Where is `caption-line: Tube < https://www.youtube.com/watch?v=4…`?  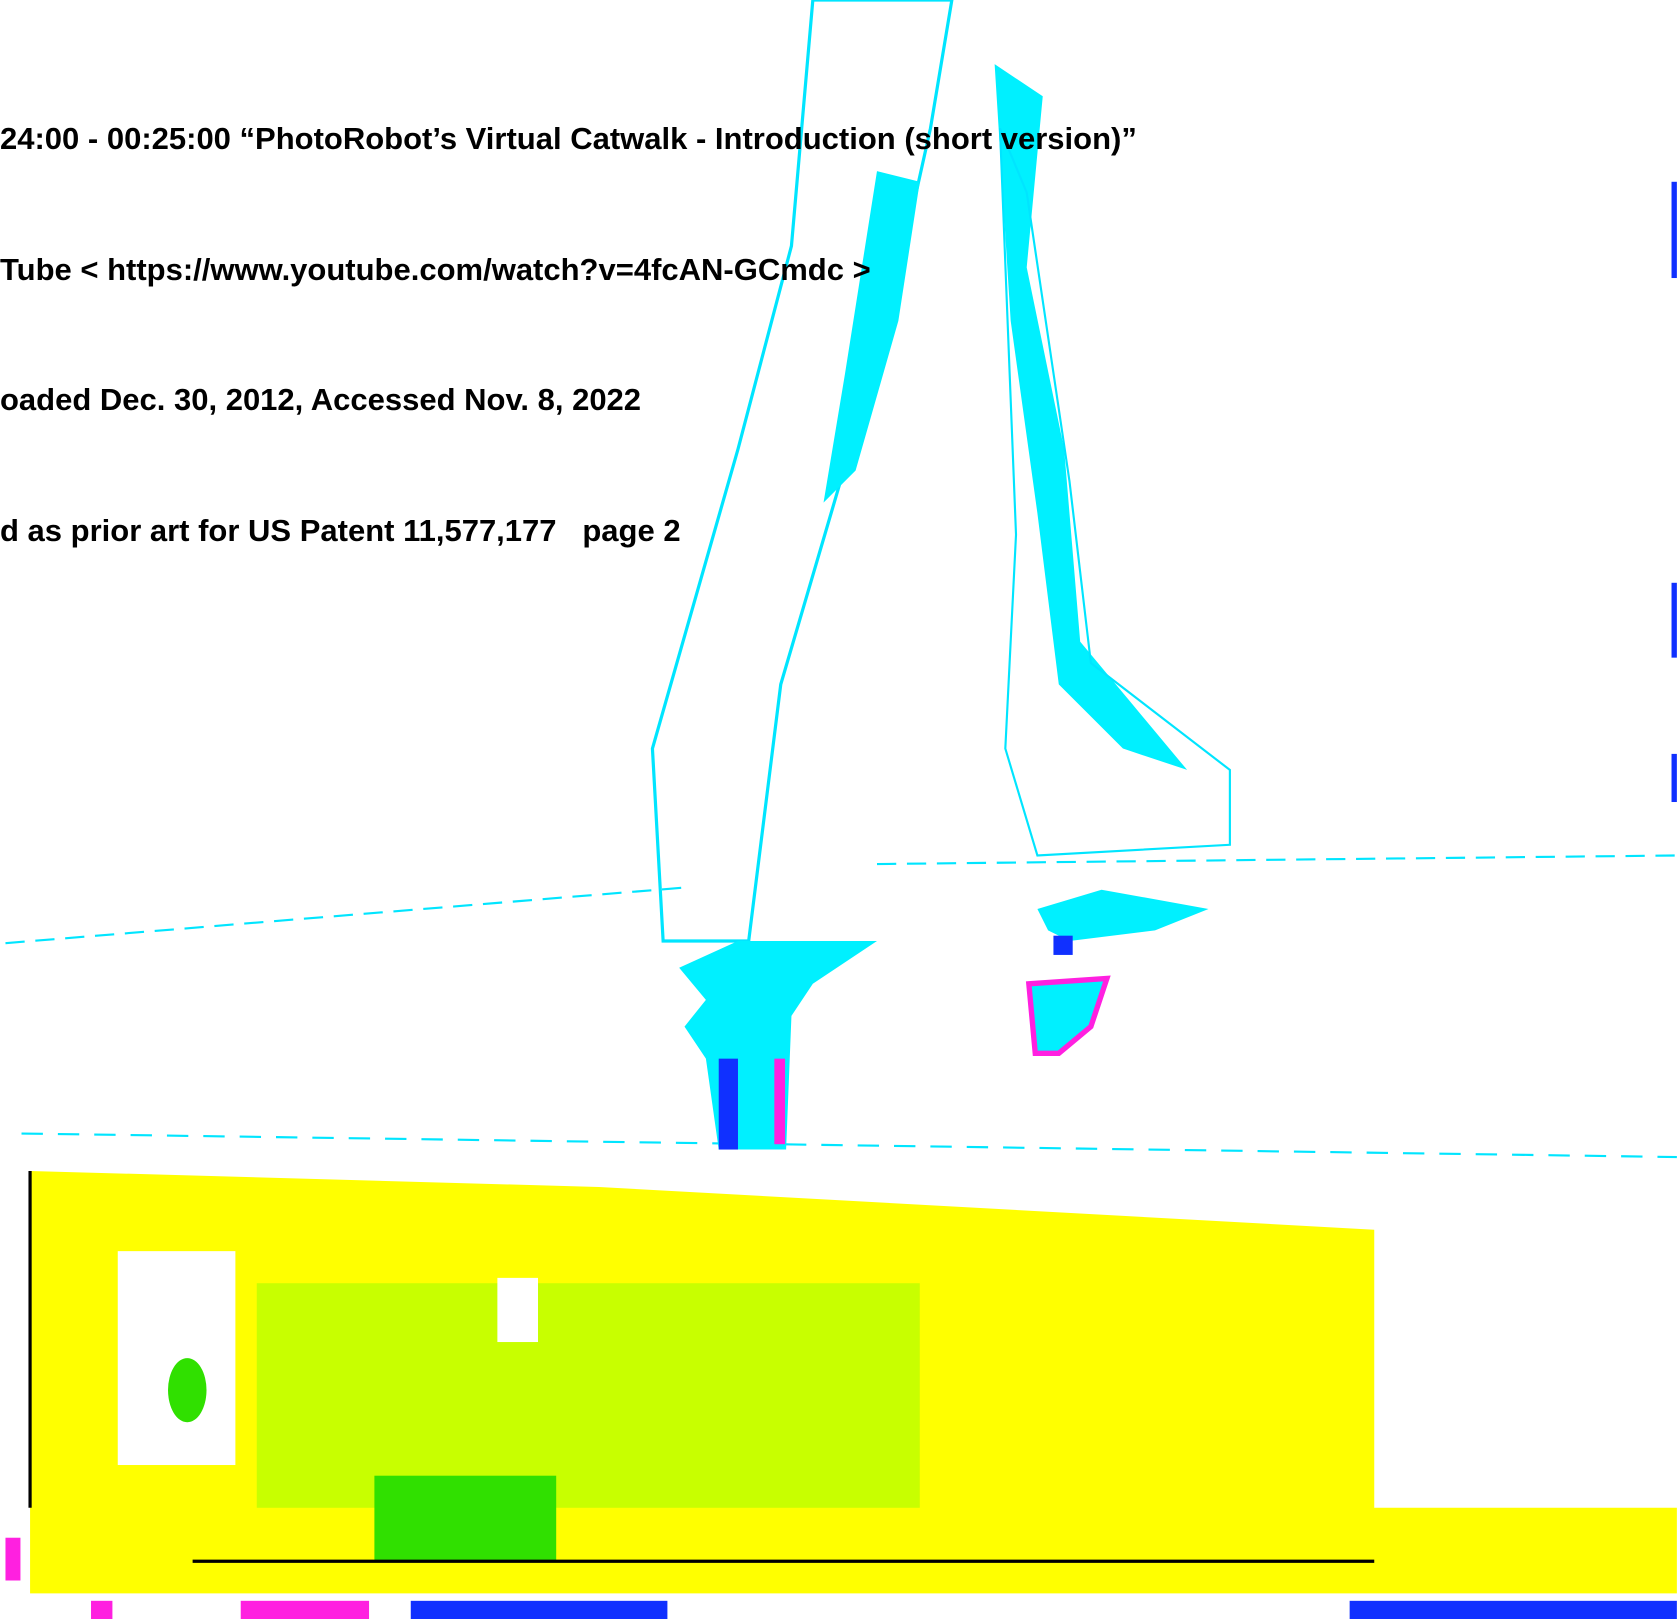 caption-line: Tube < https://www.youtube.com/watch?v=4… is located at coordinates (435, 269).